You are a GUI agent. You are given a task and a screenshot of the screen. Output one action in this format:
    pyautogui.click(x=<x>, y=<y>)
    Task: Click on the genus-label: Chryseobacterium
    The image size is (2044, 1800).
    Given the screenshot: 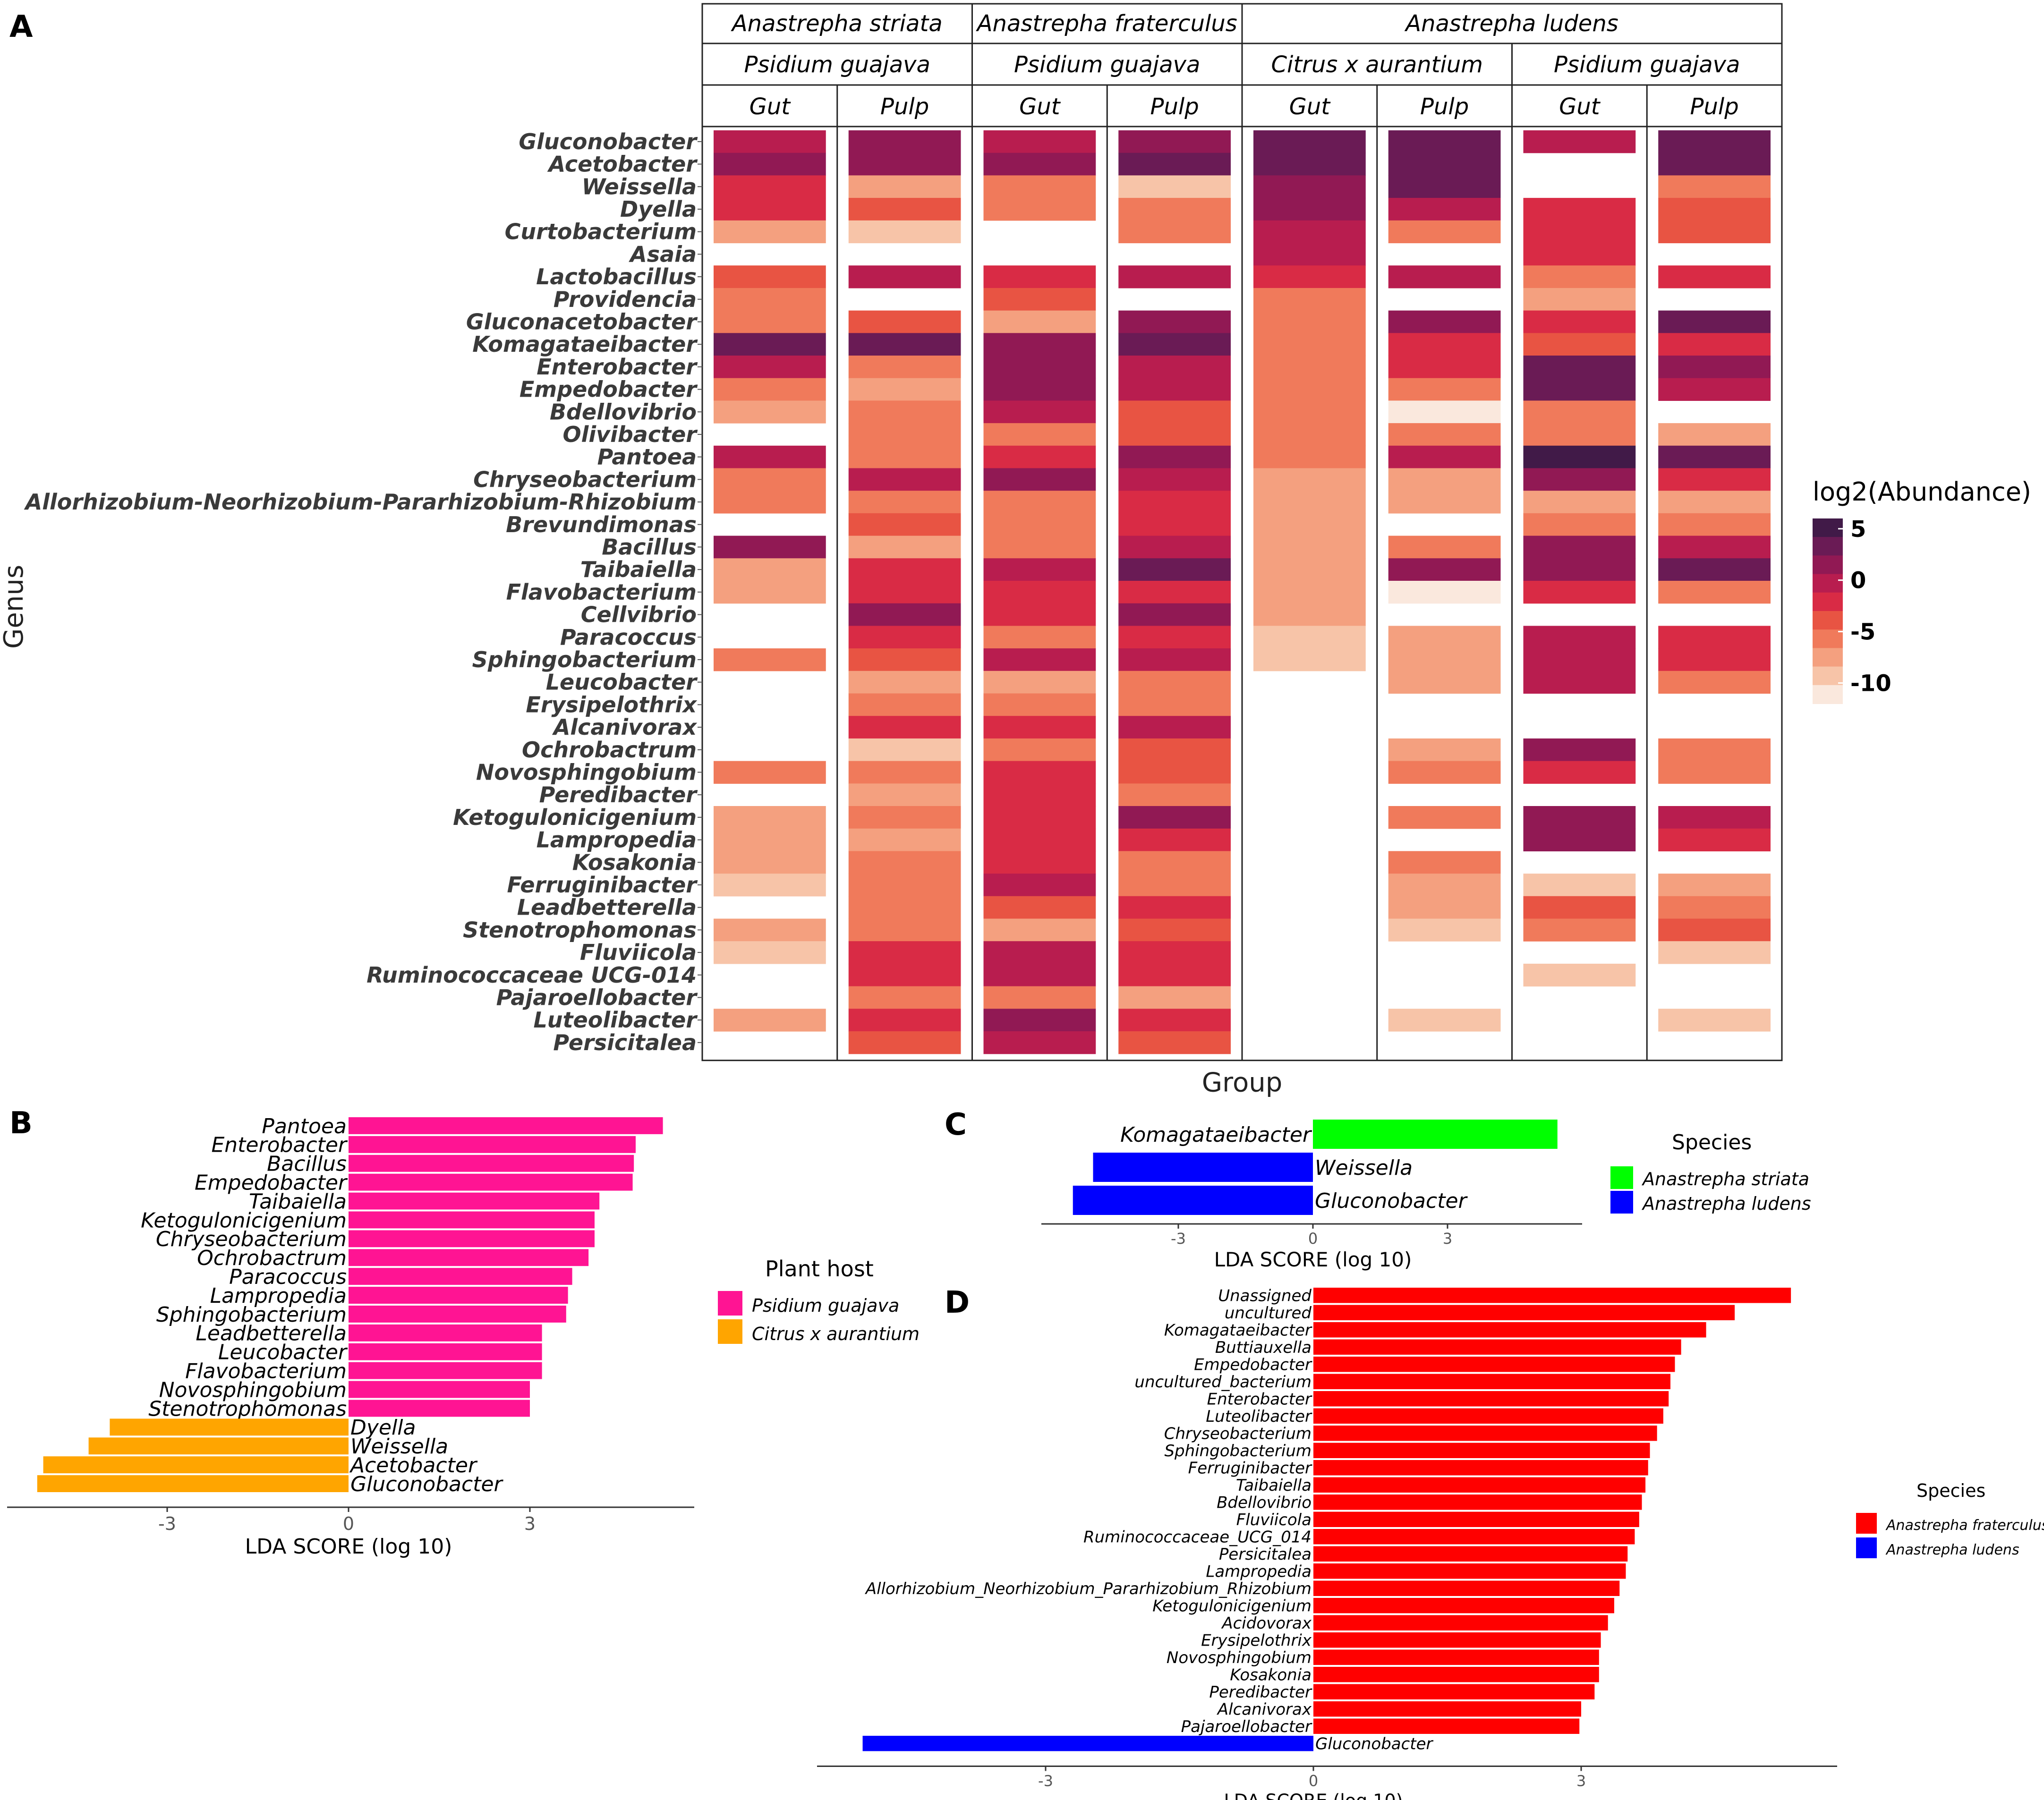 What is the action you would take?
    pyautogui.click(x=585, y=480)
    